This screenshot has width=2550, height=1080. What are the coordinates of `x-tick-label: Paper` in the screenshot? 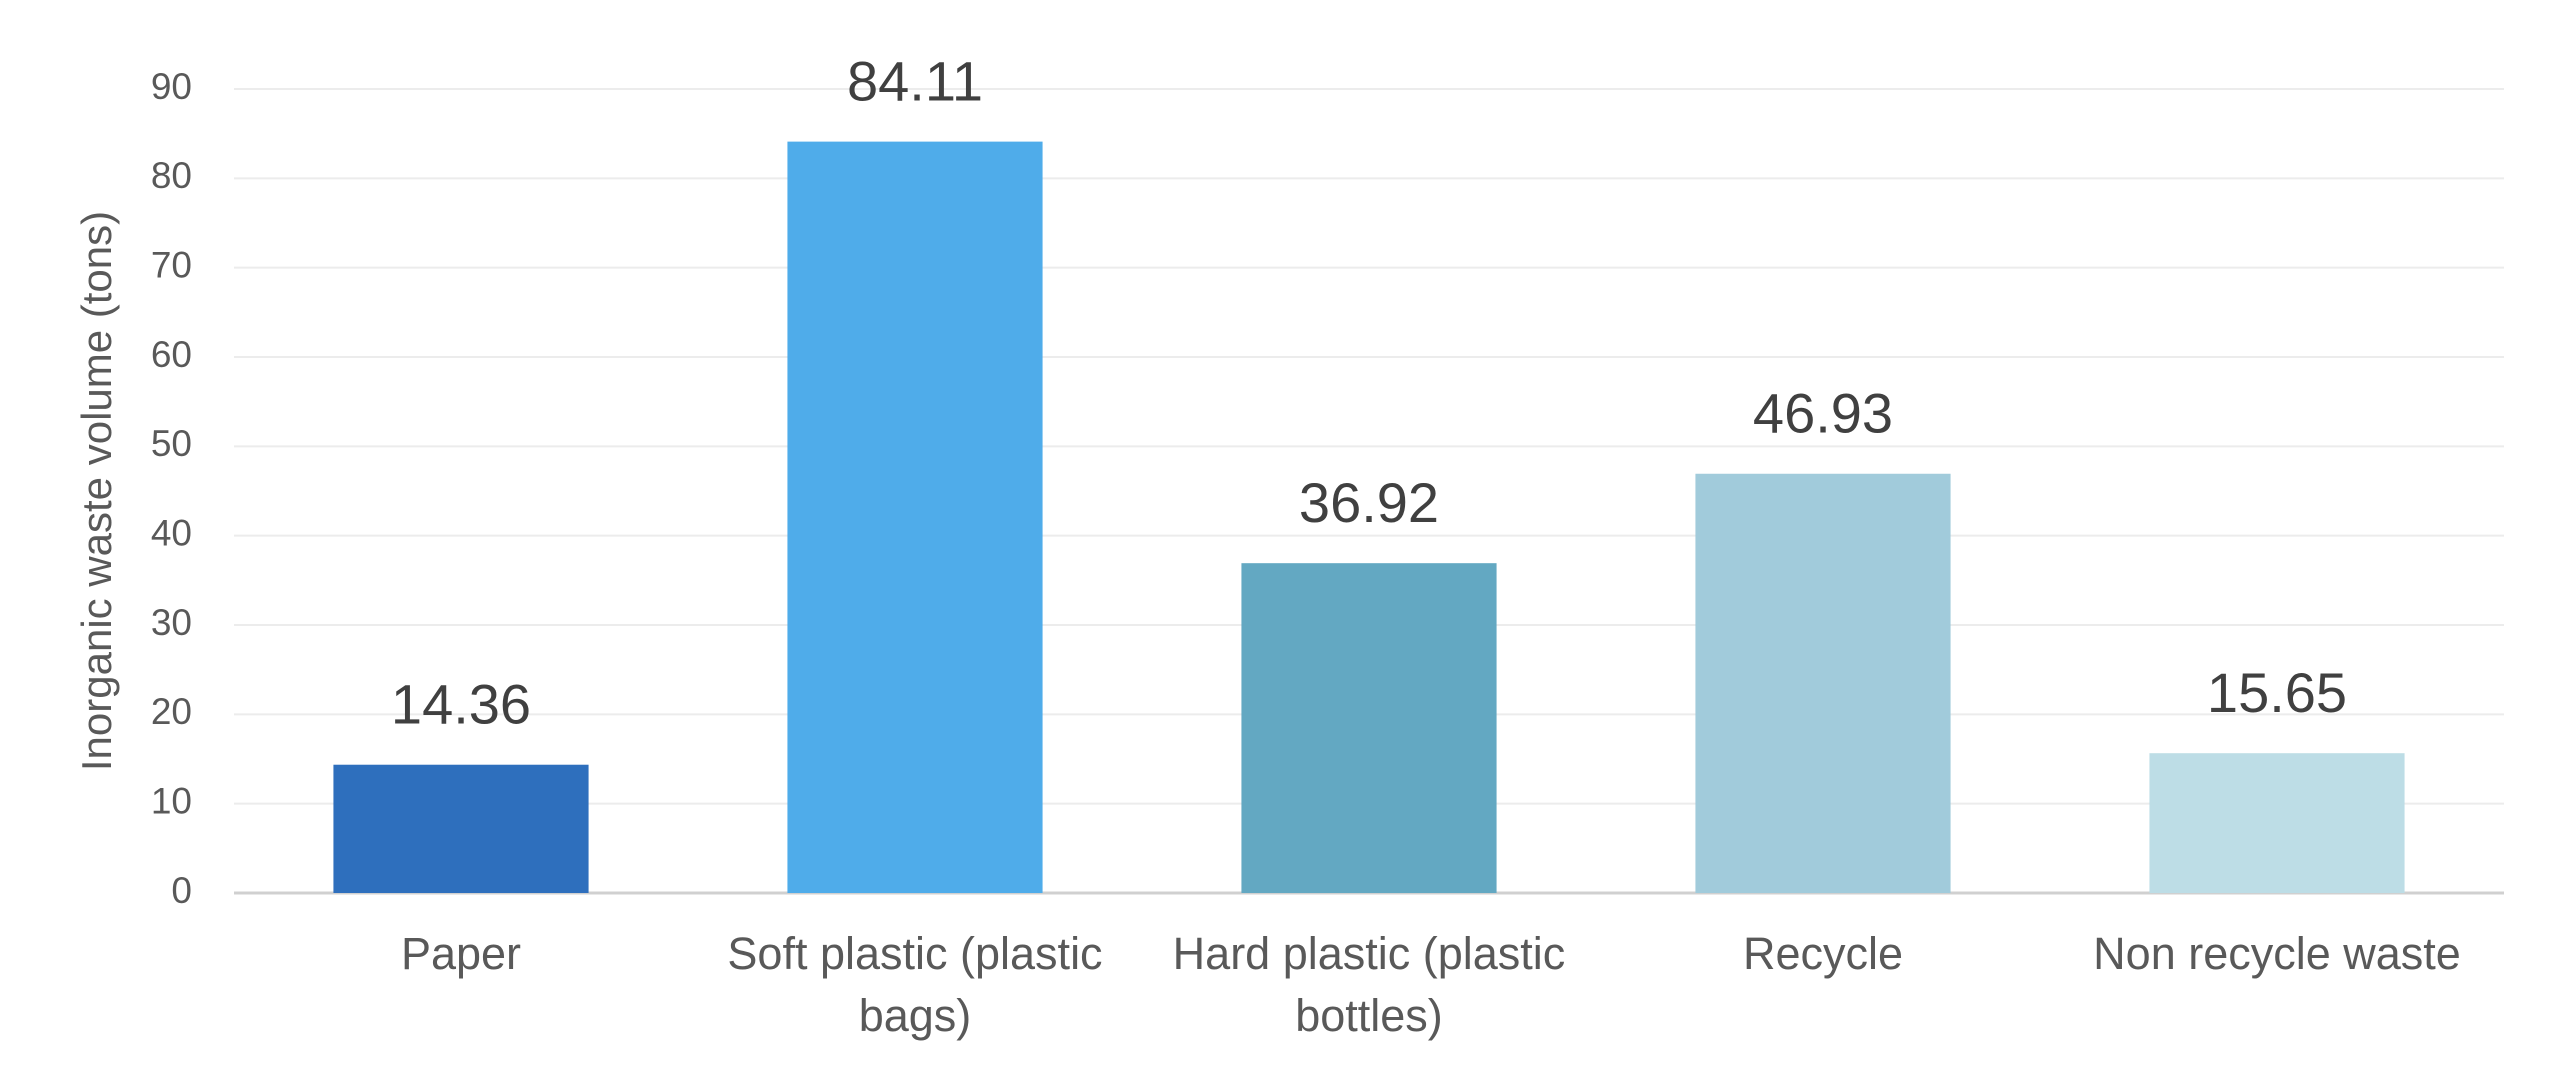 It's located at (461, 953).